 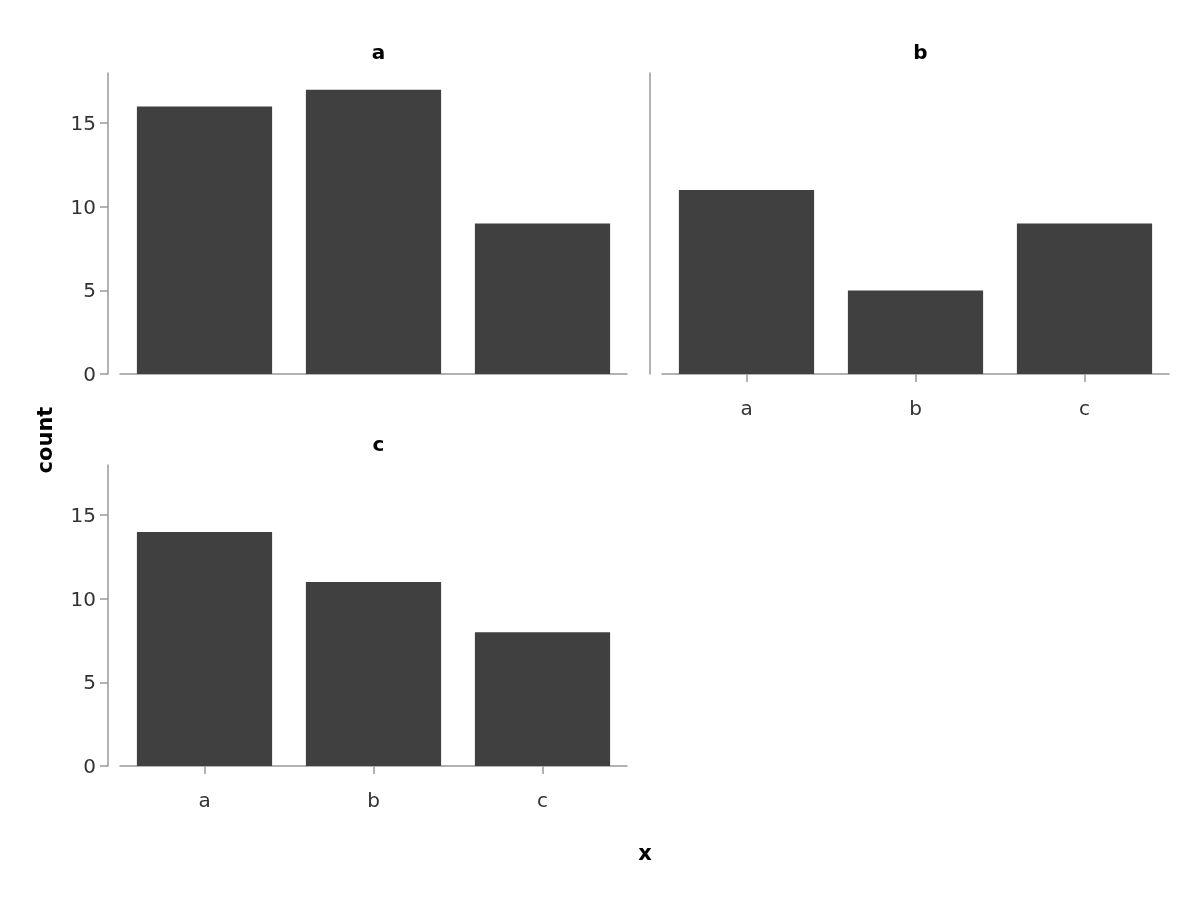 What do you see at coordinates (645, 853) in the screenshot?
I see `x-axis-title: x` at bounding box center [645, 853].